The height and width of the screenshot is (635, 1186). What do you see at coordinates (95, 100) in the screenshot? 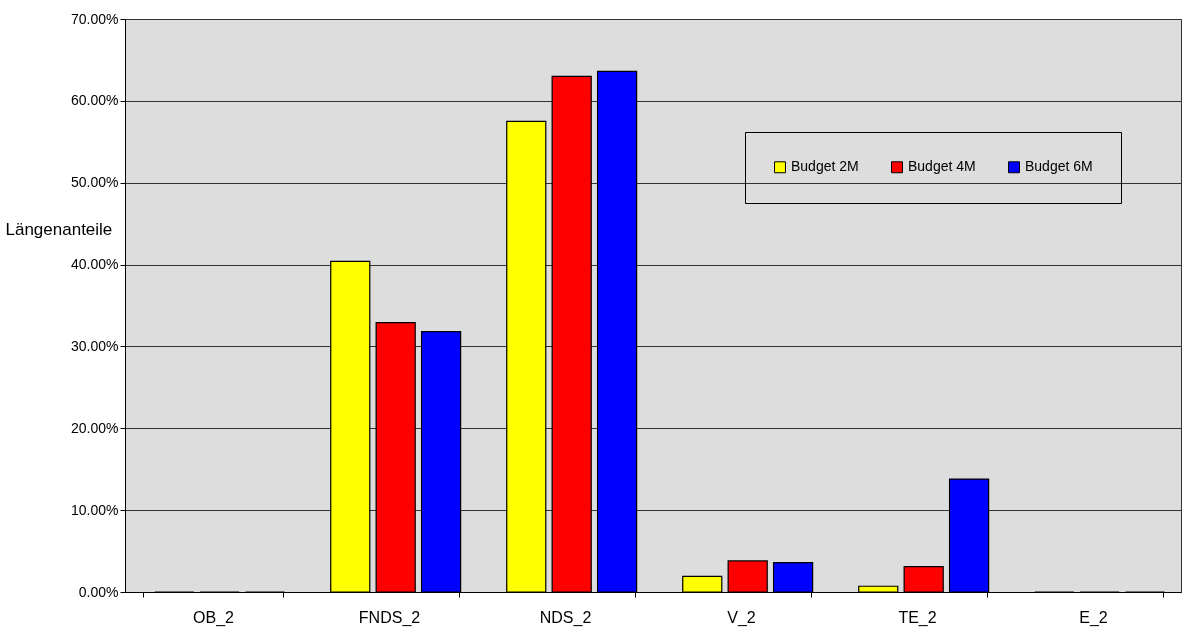
I see `y-tick-label: 60.00%` at bounding box center [95, 100].